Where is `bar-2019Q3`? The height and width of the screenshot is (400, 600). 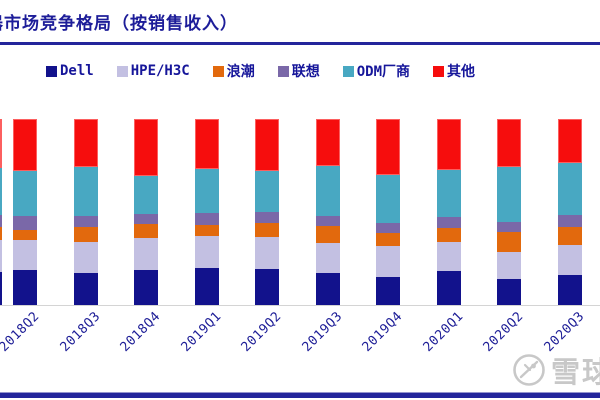
bar-2019Q3 is located at coordinates (327, 212).